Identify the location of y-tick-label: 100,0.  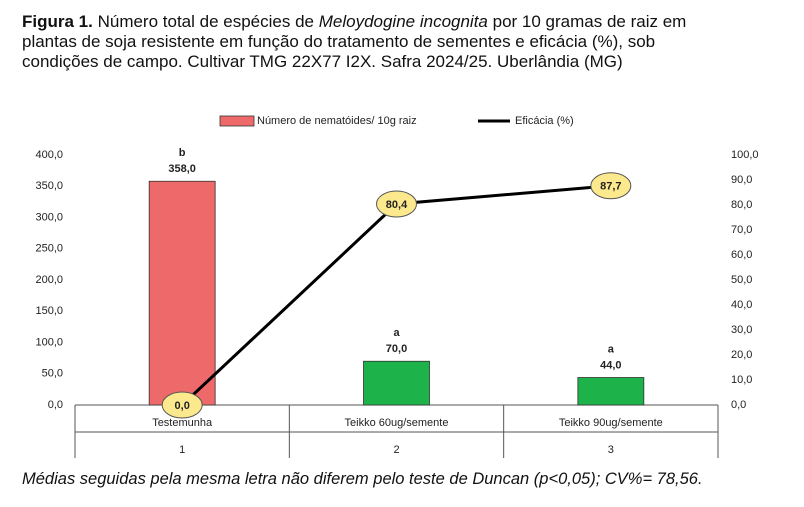
(49, 342).